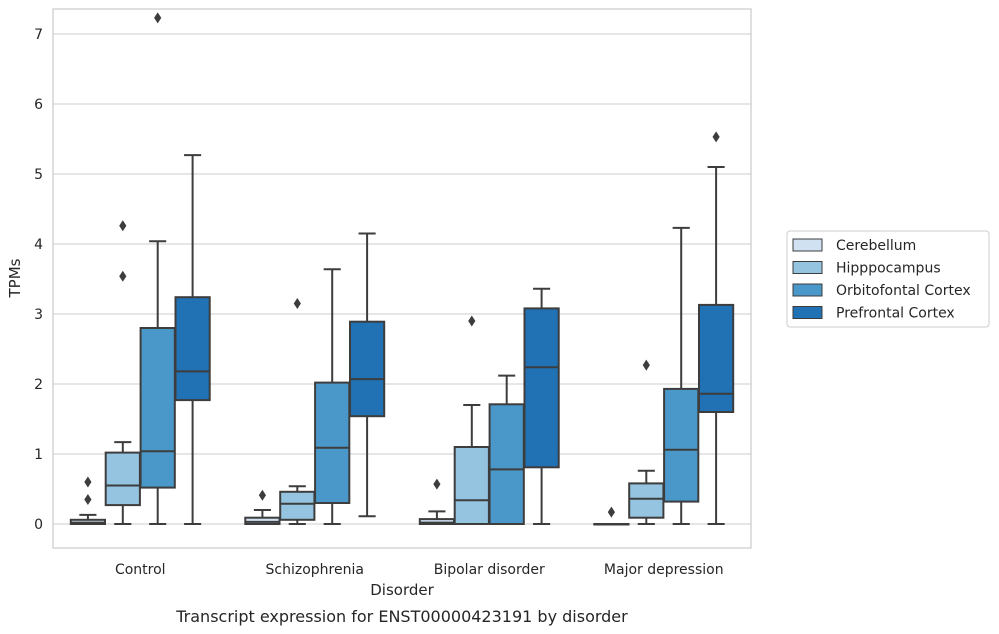 The height and width of the screenshot is (634, 999). What do you see at coordinates (38, 385) in the screenshot?
I see `y-tick-label-2: 2` at bounding box center [38, 385].